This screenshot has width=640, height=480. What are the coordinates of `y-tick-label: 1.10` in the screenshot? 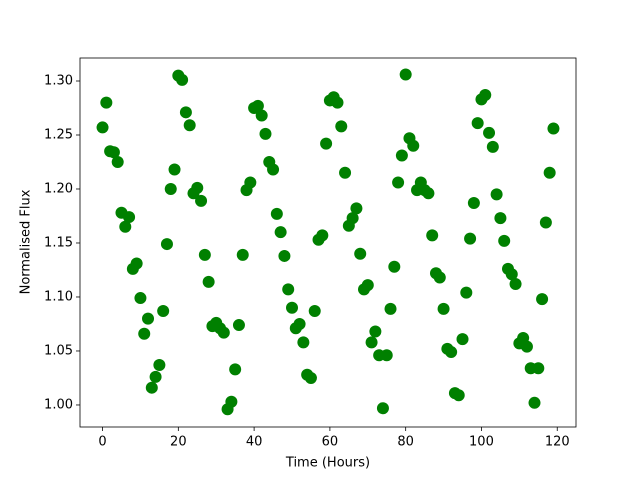 It's located at (58, 296).